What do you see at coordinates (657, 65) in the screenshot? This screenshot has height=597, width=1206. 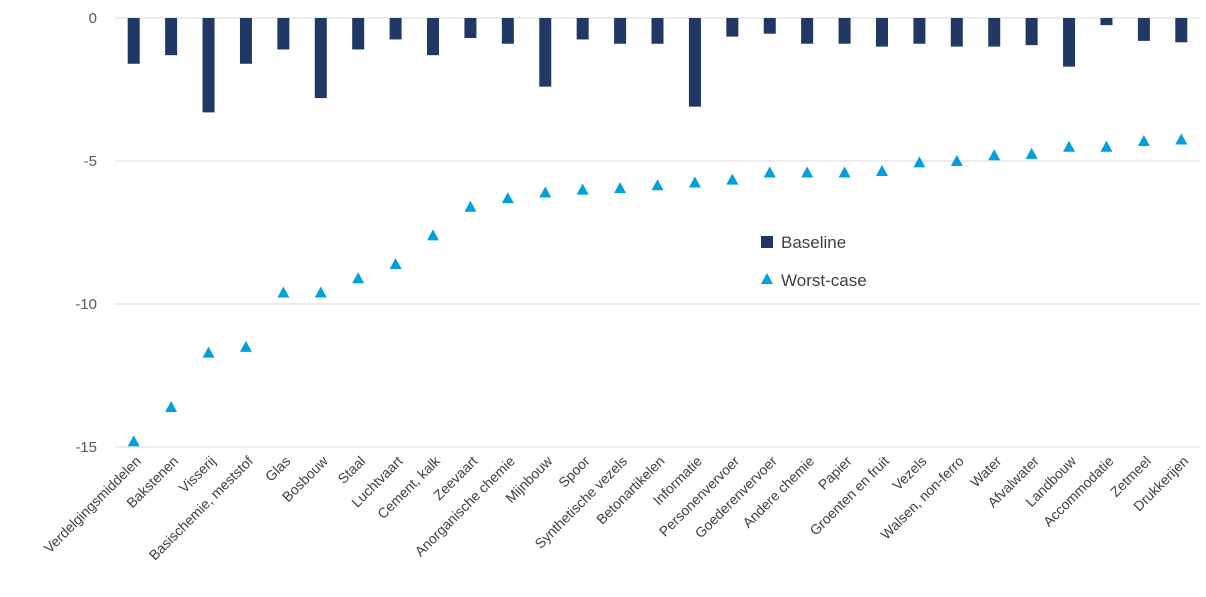 I see `baseline-bars` at bounding box center [657, 65].